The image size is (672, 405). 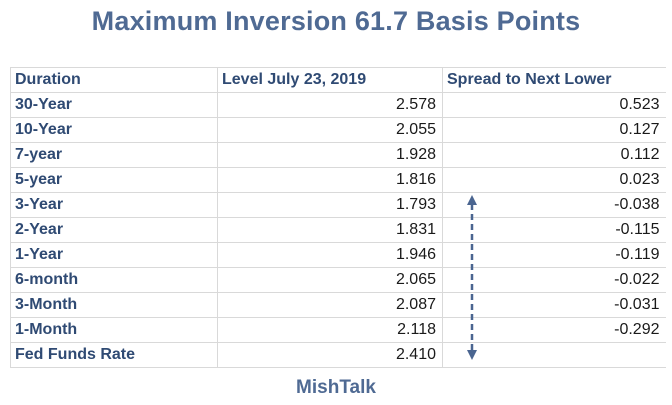 What do you see at coordinates (114, 330) in the screenshot?
I see `duration-cell: 1-Month` at bounding box center [114, 330].